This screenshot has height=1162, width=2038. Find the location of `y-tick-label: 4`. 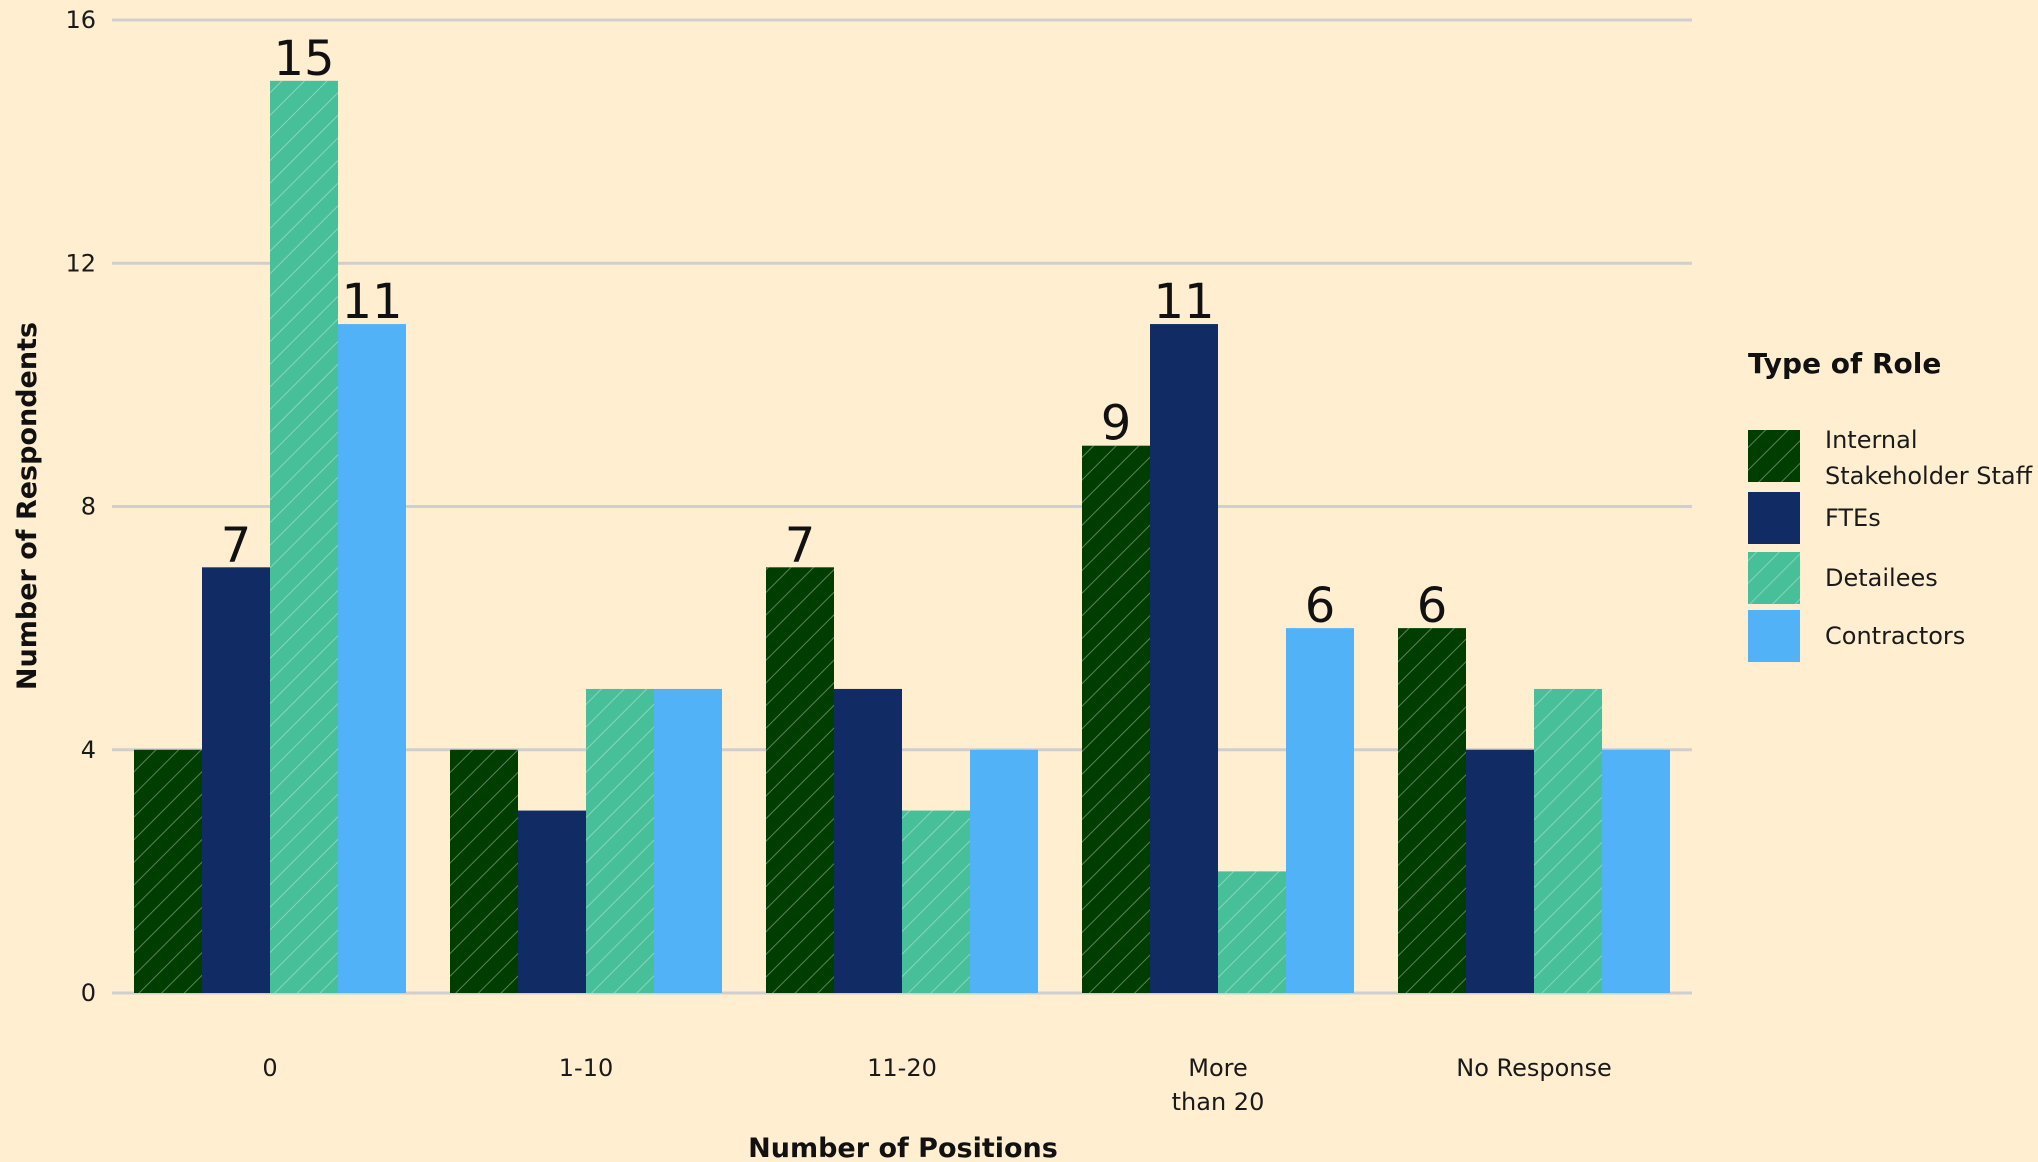

y-tick-label: 4 is located at coordinates (88, 750).